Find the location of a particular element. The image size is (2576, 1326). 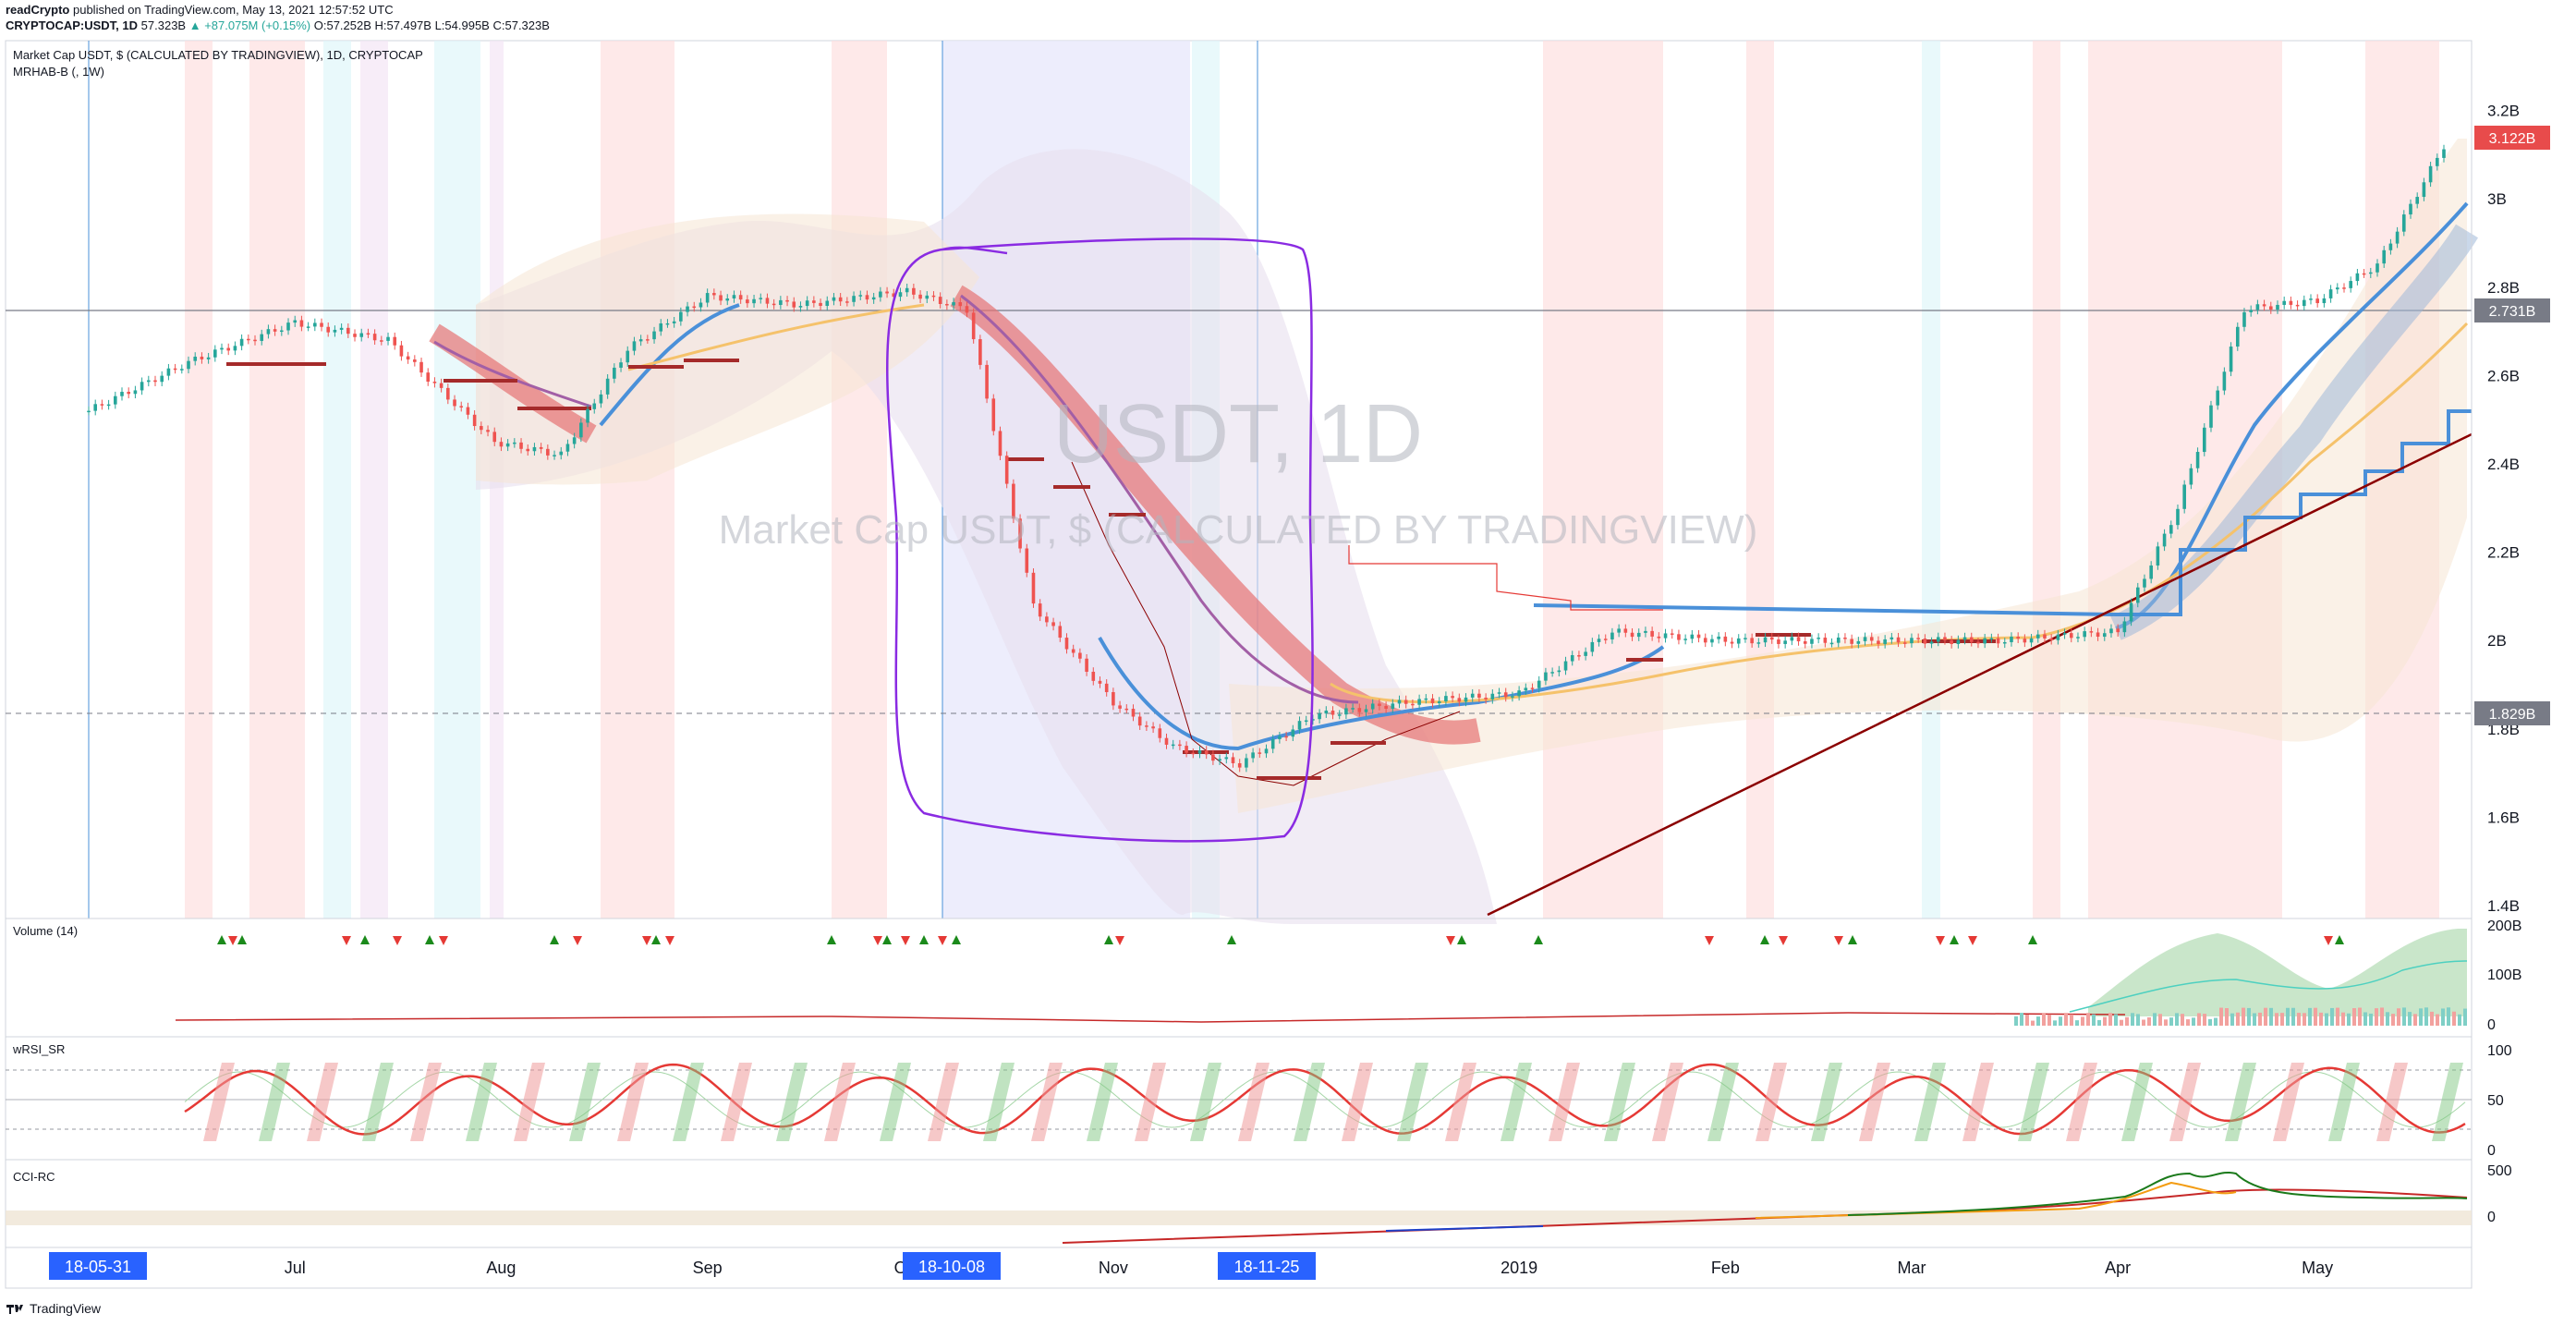

badge-last-bg is located at coordinates (2512, 138).